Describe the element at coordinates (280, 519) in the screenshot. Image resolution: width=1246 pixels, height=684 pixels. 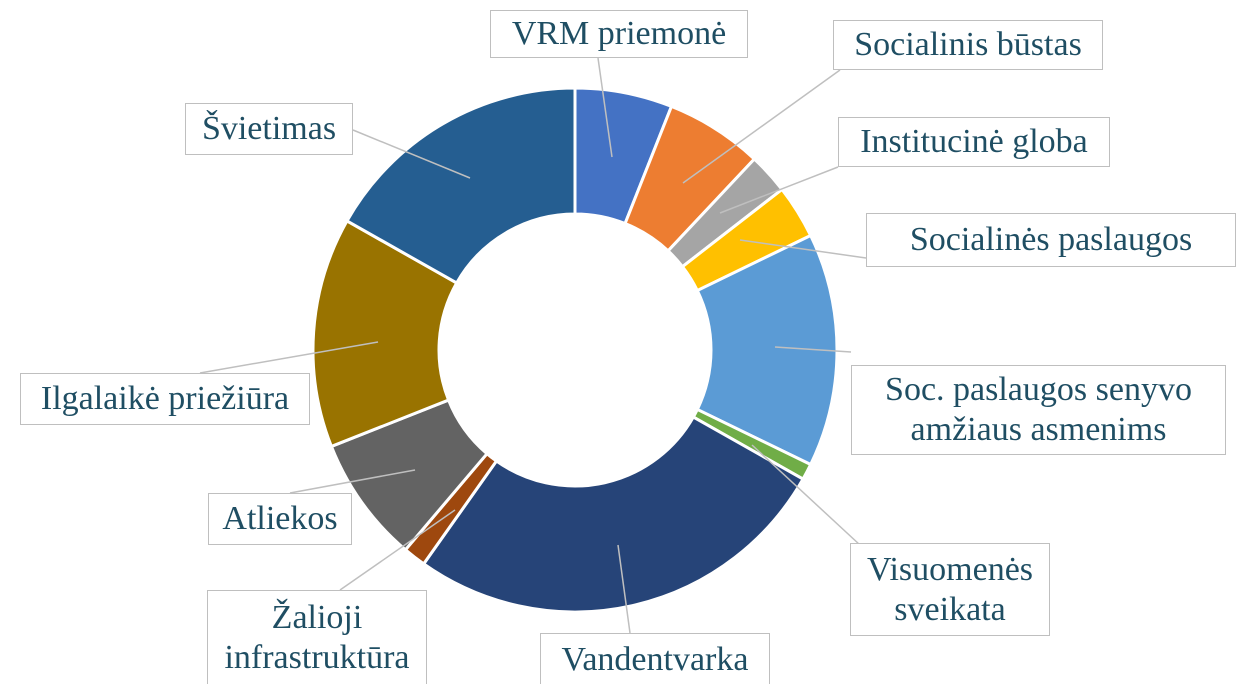
I see `data-label: Atliekos` at that location.